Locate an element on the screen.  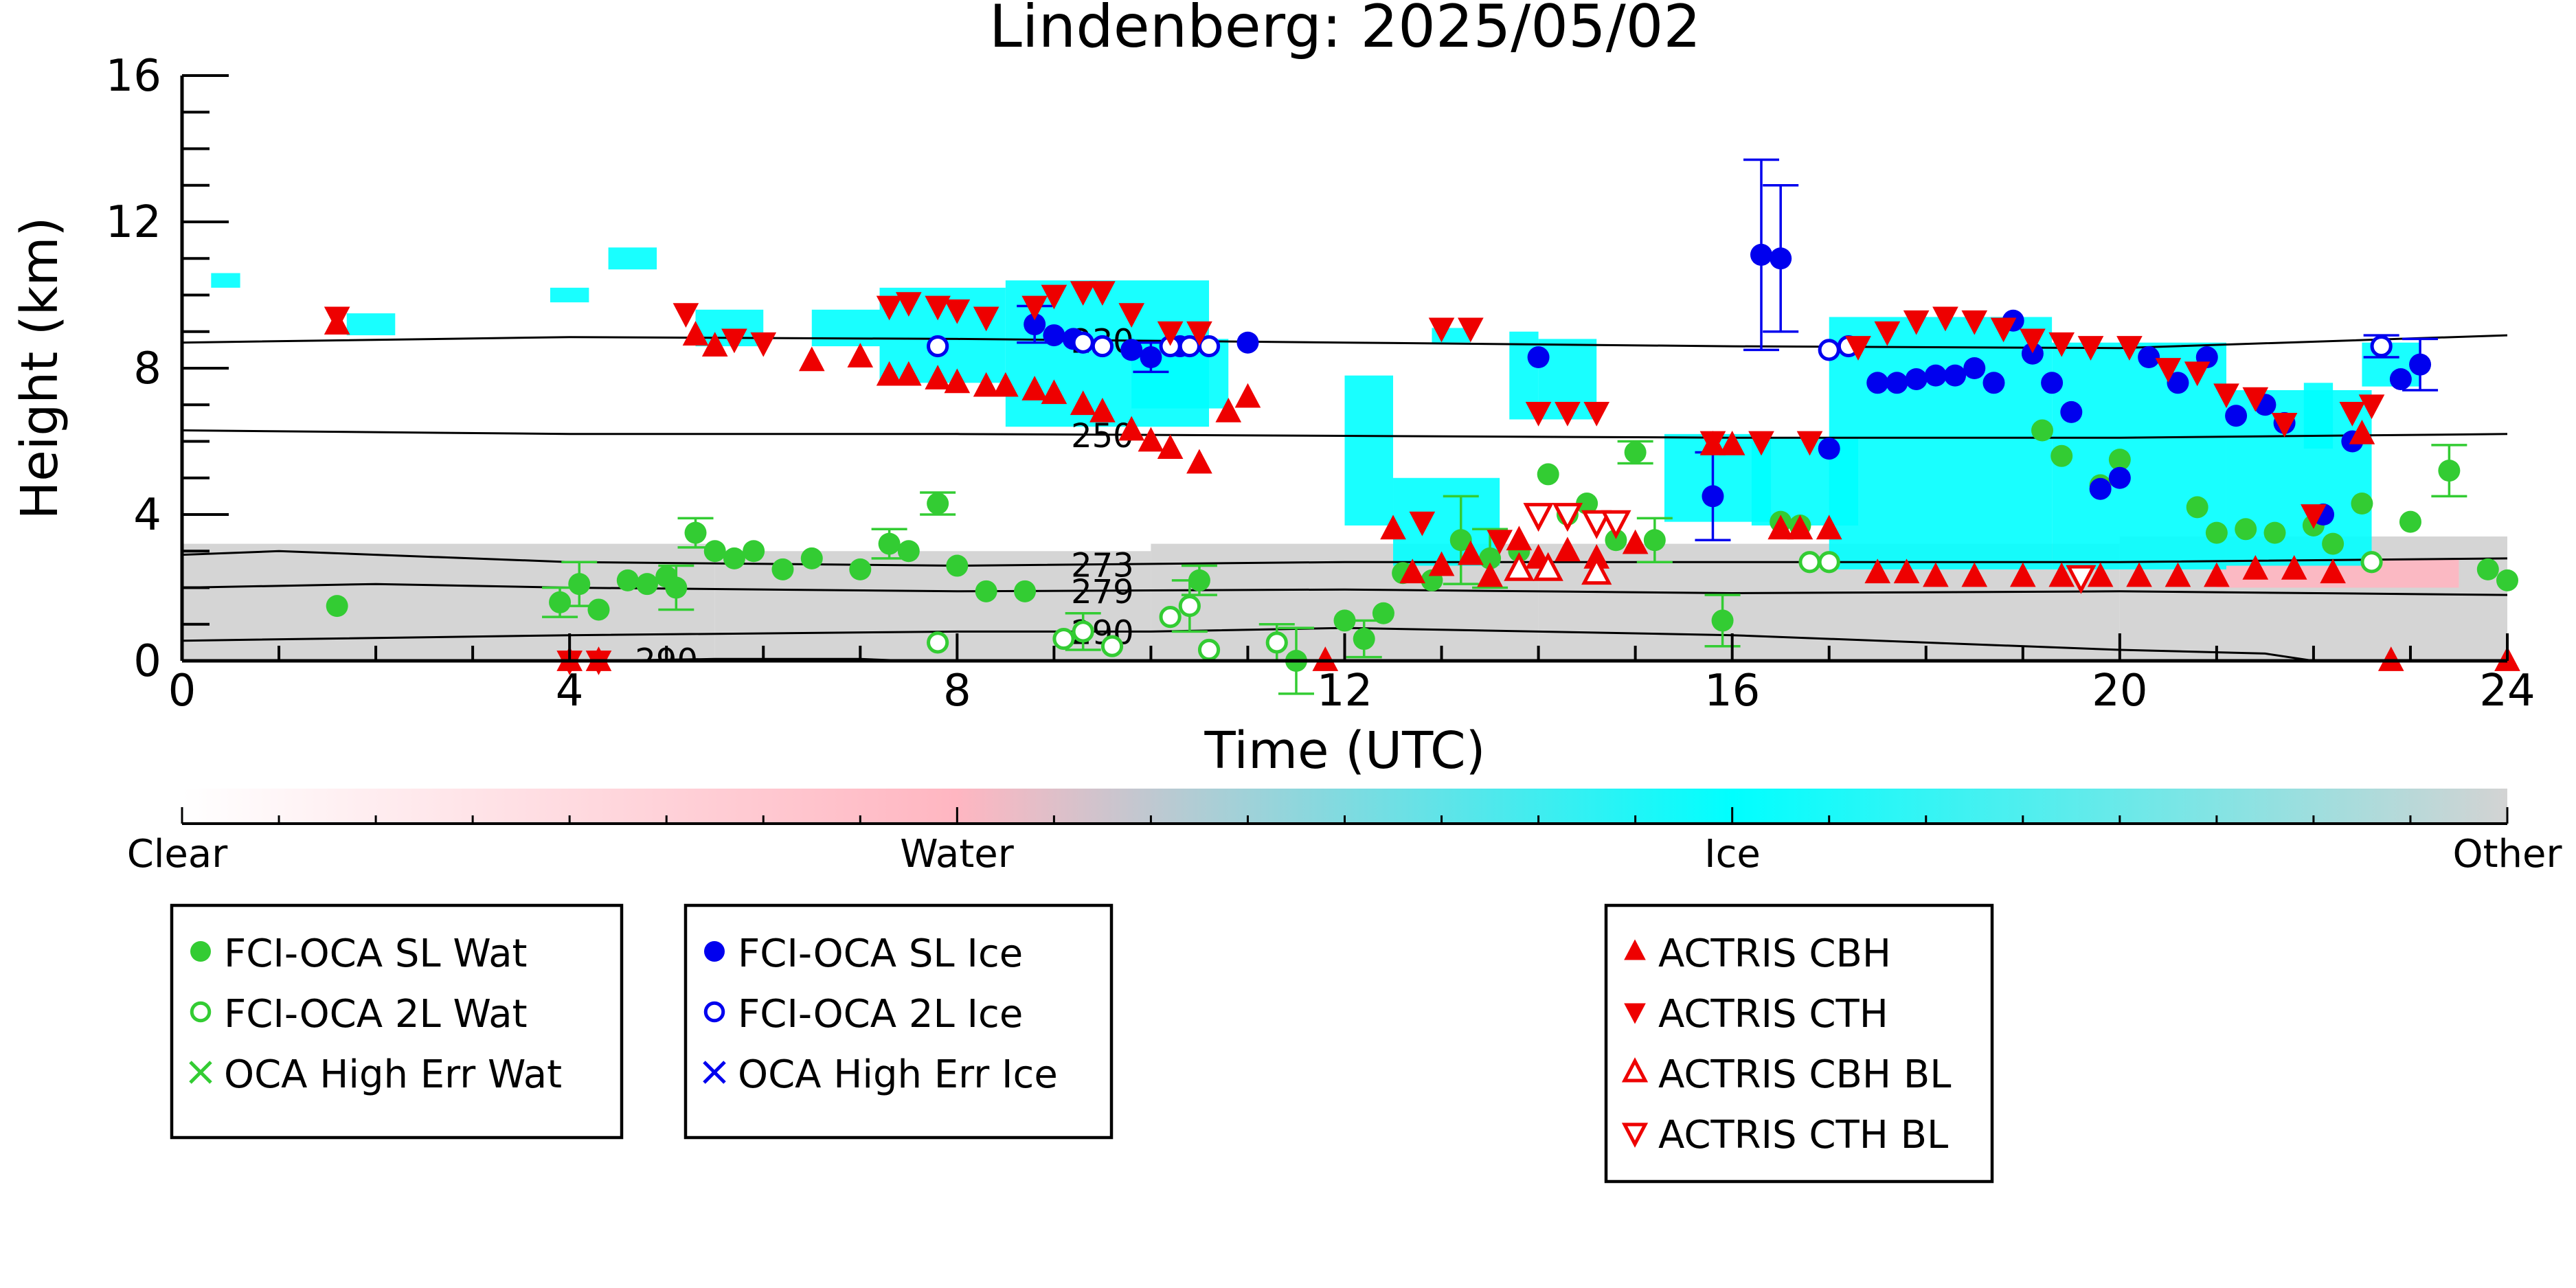
fci-oca-2l-ice-point is located at coordinates (938, 346).